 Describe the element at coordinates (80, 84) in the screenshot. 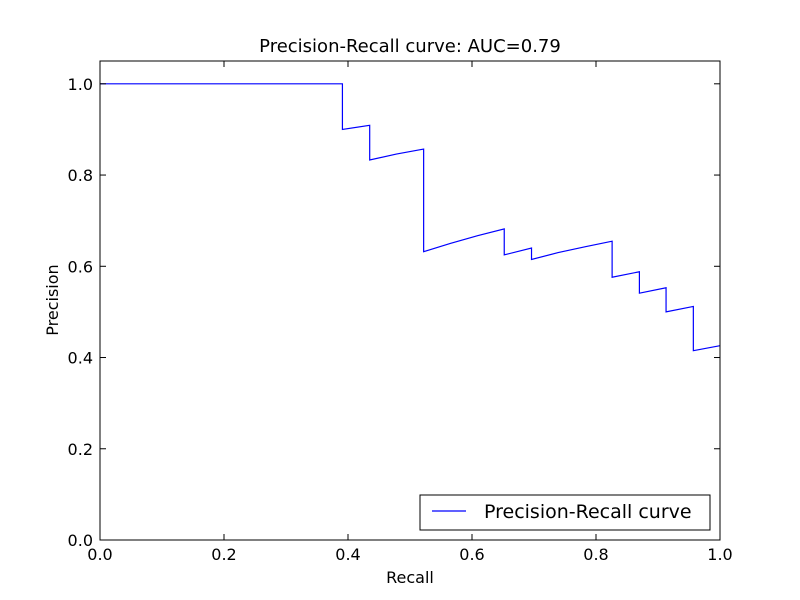

I see `y-tick-label-5: 1.0` at that location.